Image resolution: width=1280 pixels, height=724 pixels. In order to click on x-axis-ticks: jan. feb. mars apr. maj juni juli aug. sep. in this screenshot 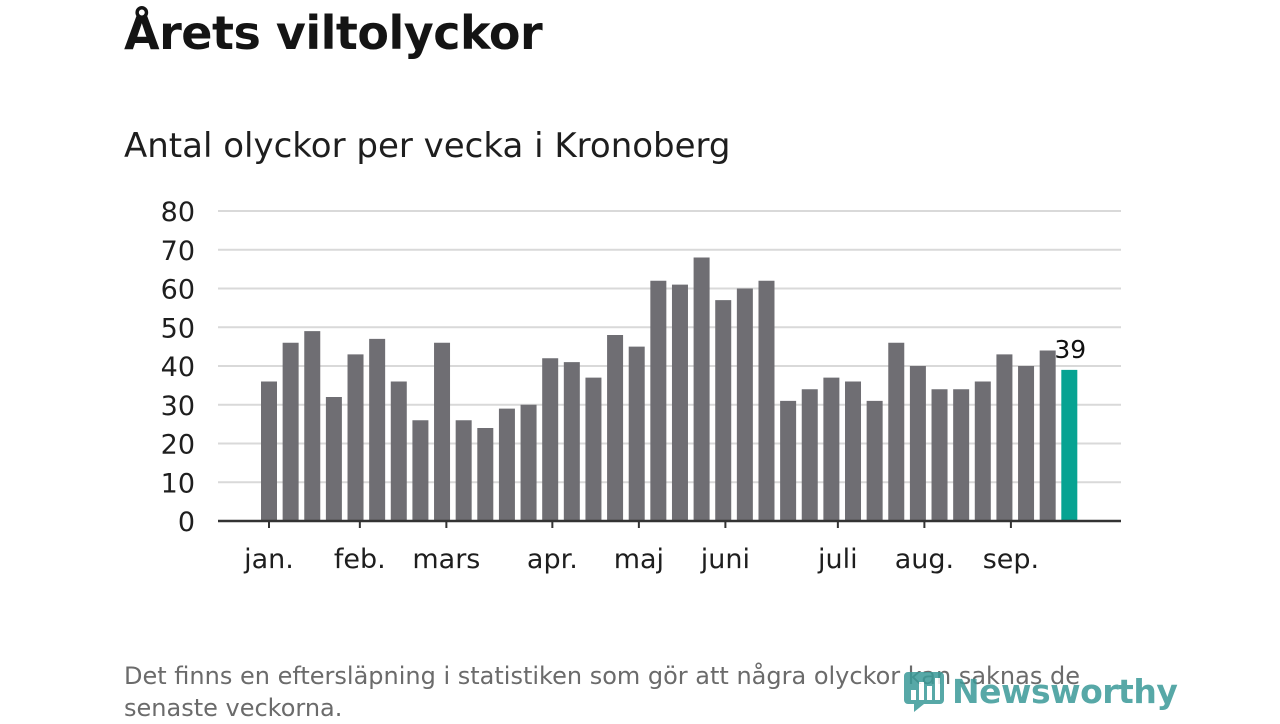, I will do `click(641, 548)`.